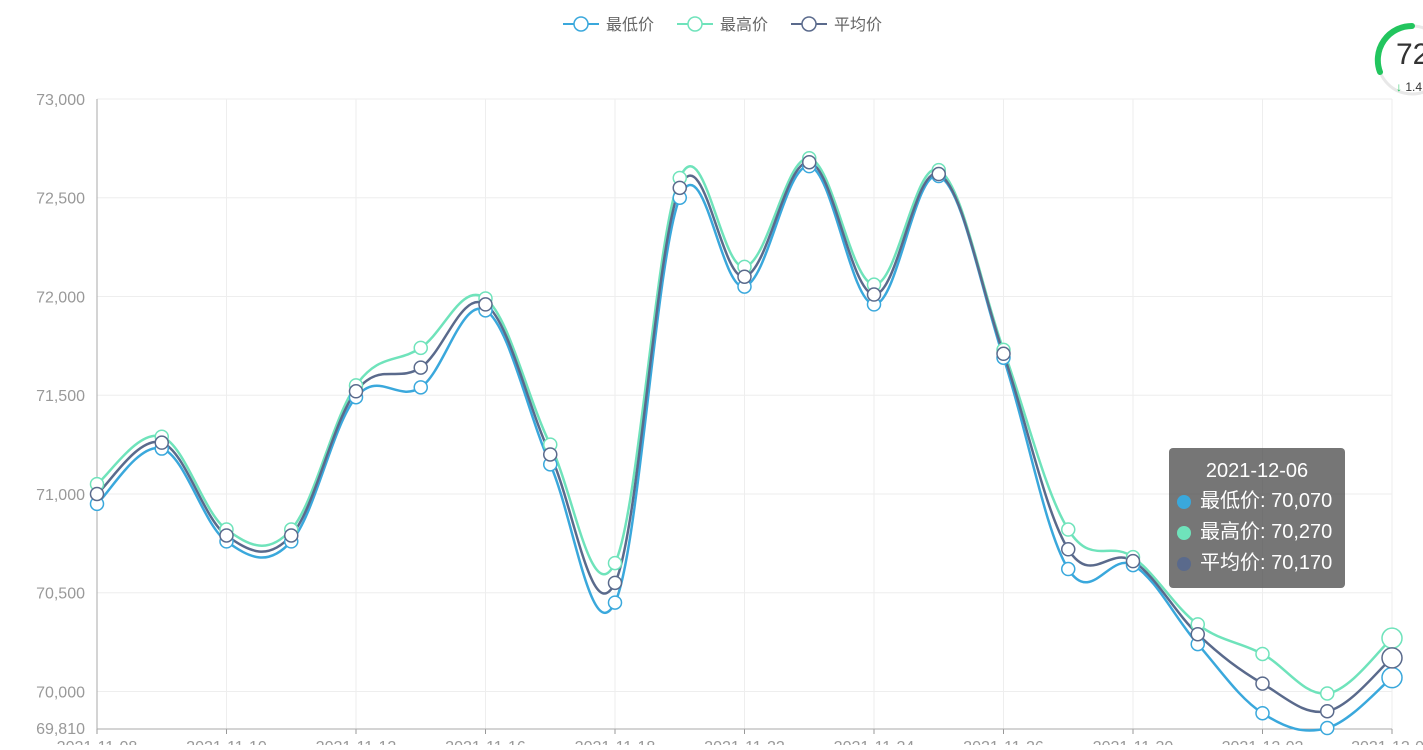 This screenshot has height=750, width=1423. Describe the element at coordinates (630, 25) in the screenshot. I see `legend-label: 最低价` at that location.